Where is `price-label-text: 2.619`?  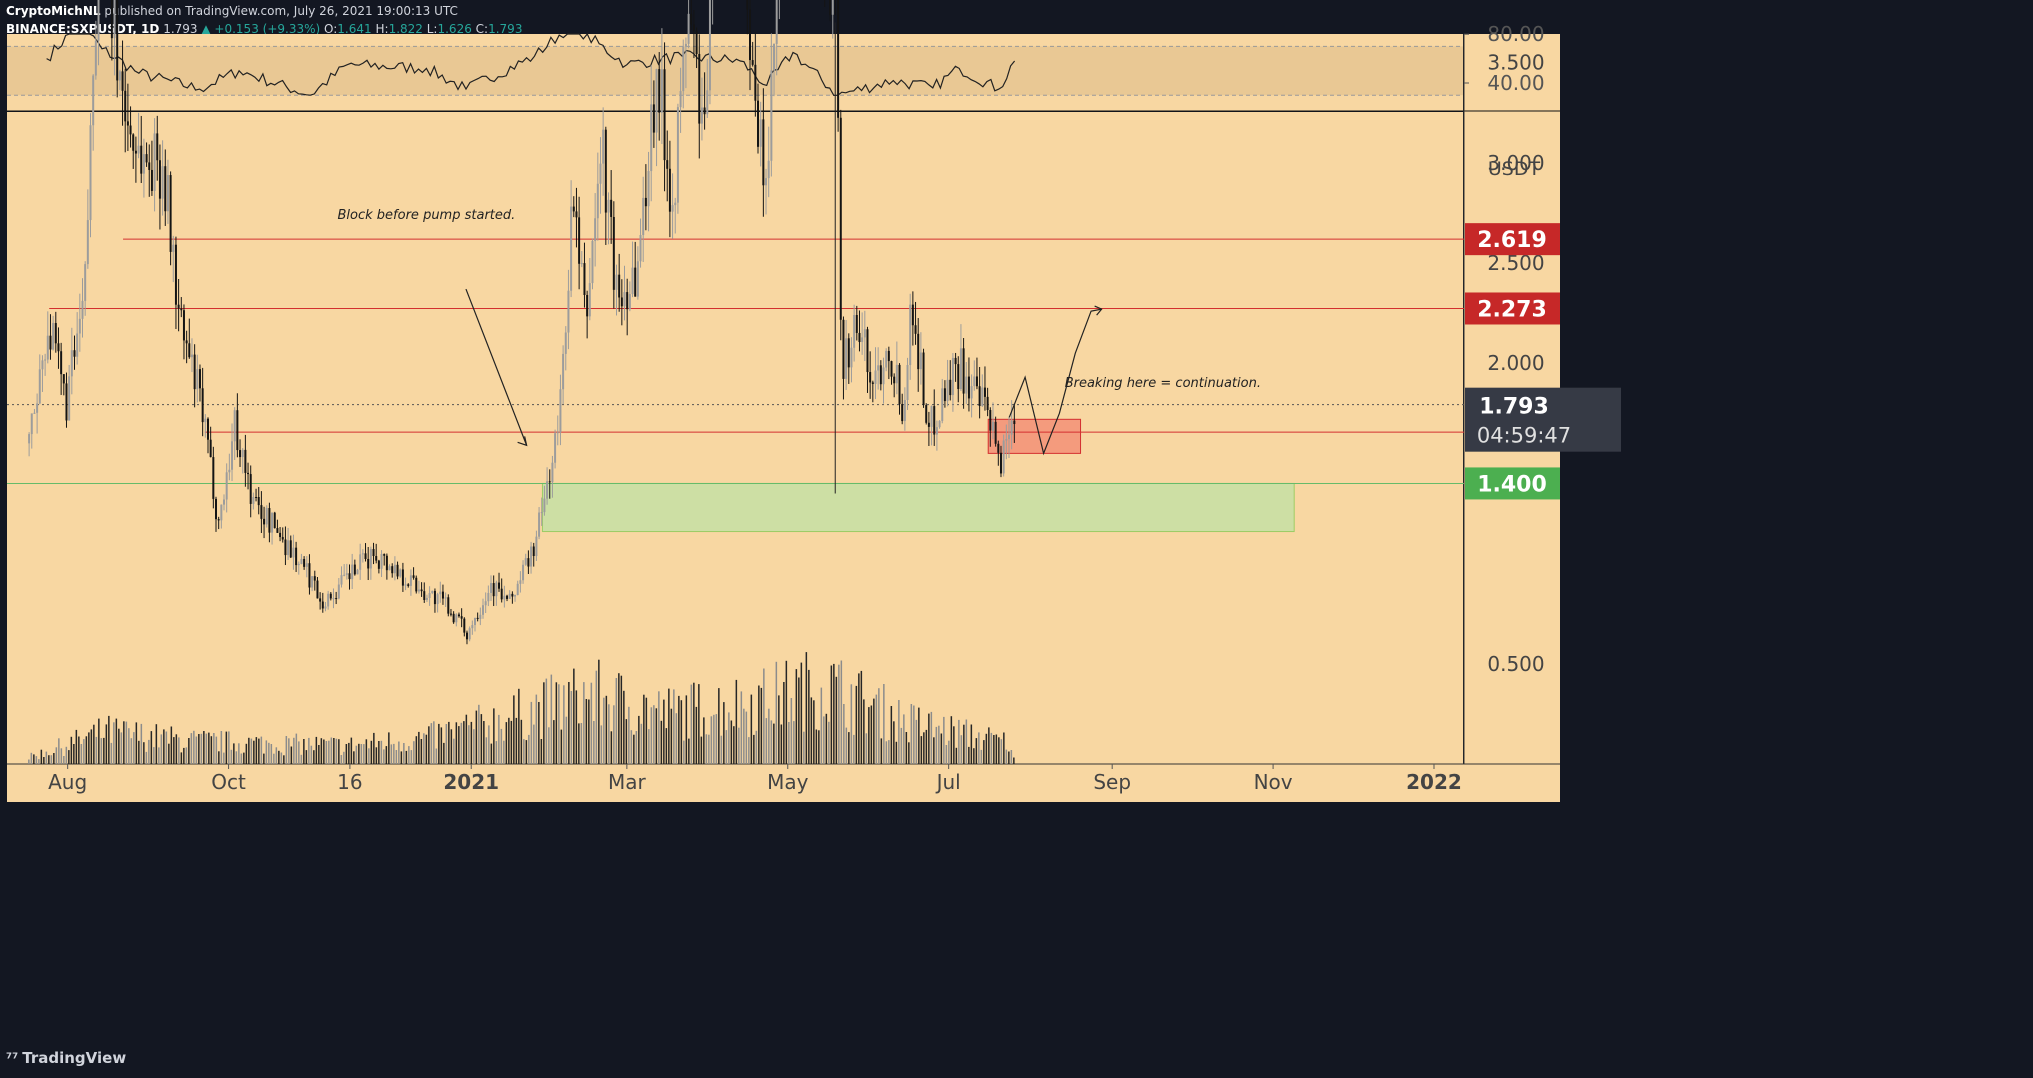
price-label-text: 2.619 is located at coordinates (1512, 240).